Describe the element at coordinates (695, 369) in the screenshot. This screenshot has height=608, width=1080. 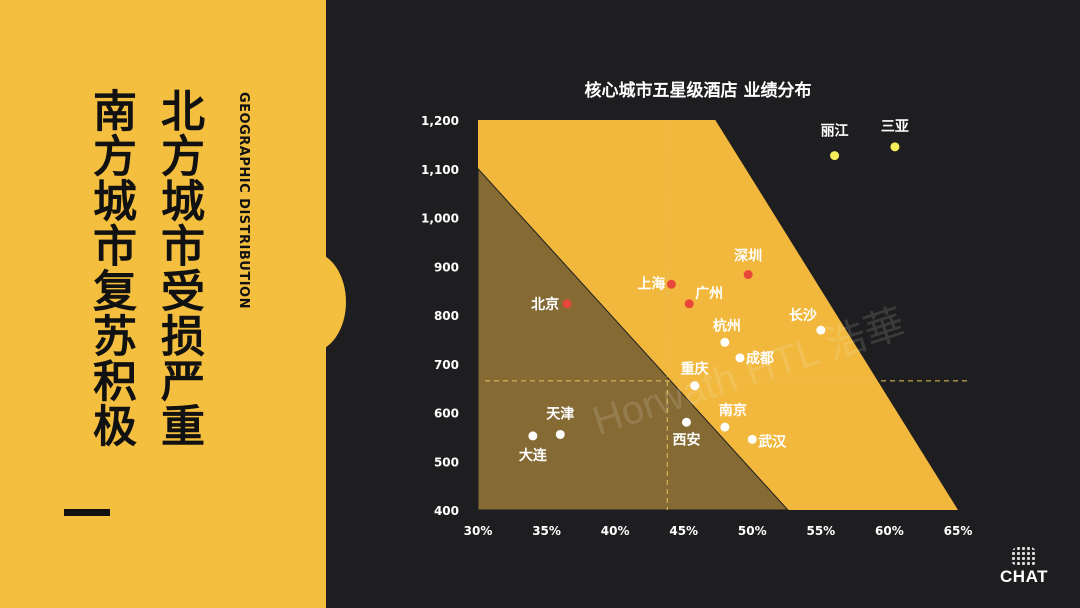
I see `point-label: 重庆` at that location.